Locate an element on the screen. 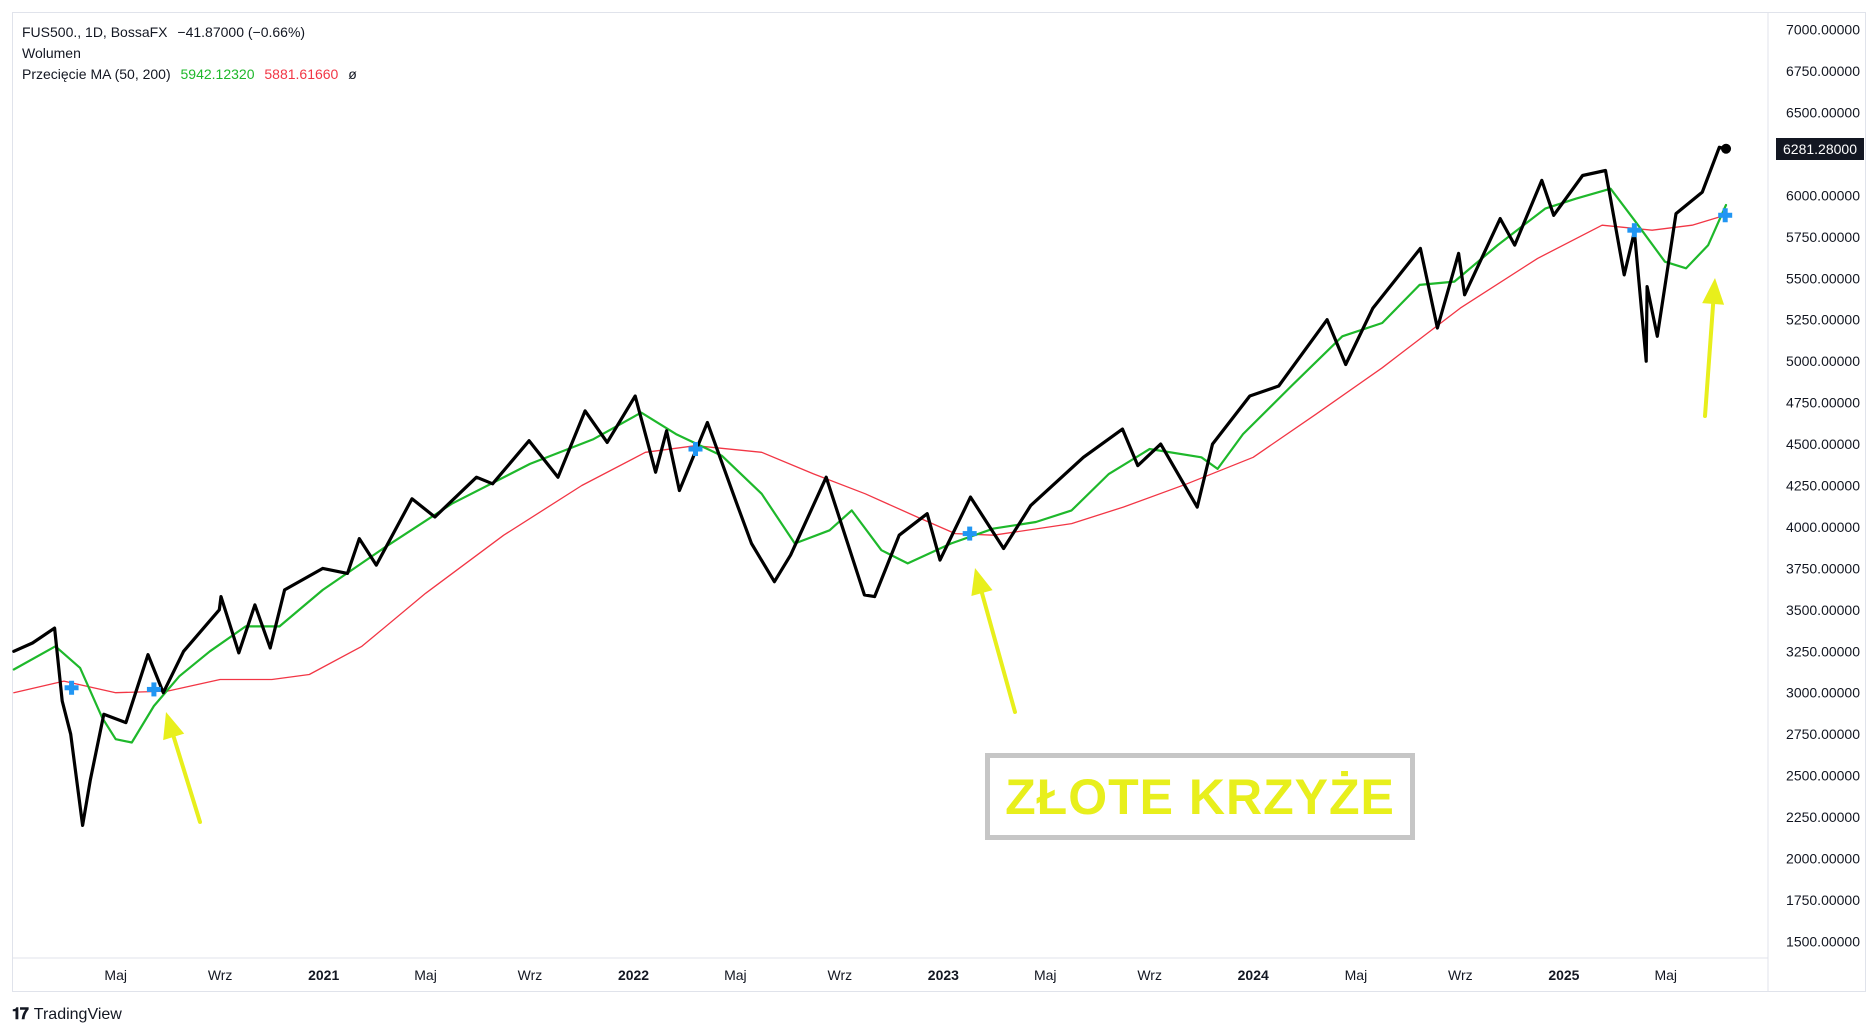  x-tick-label: 2024 is located at coordinates (1253, 975).